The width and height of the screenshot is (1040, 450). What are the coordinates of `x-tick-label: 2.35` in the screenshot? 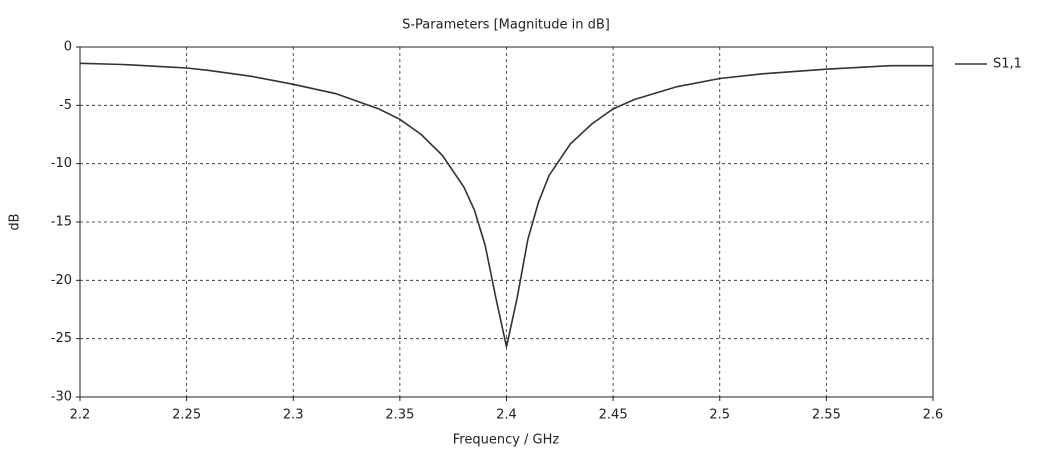 It's located at (399, 415).